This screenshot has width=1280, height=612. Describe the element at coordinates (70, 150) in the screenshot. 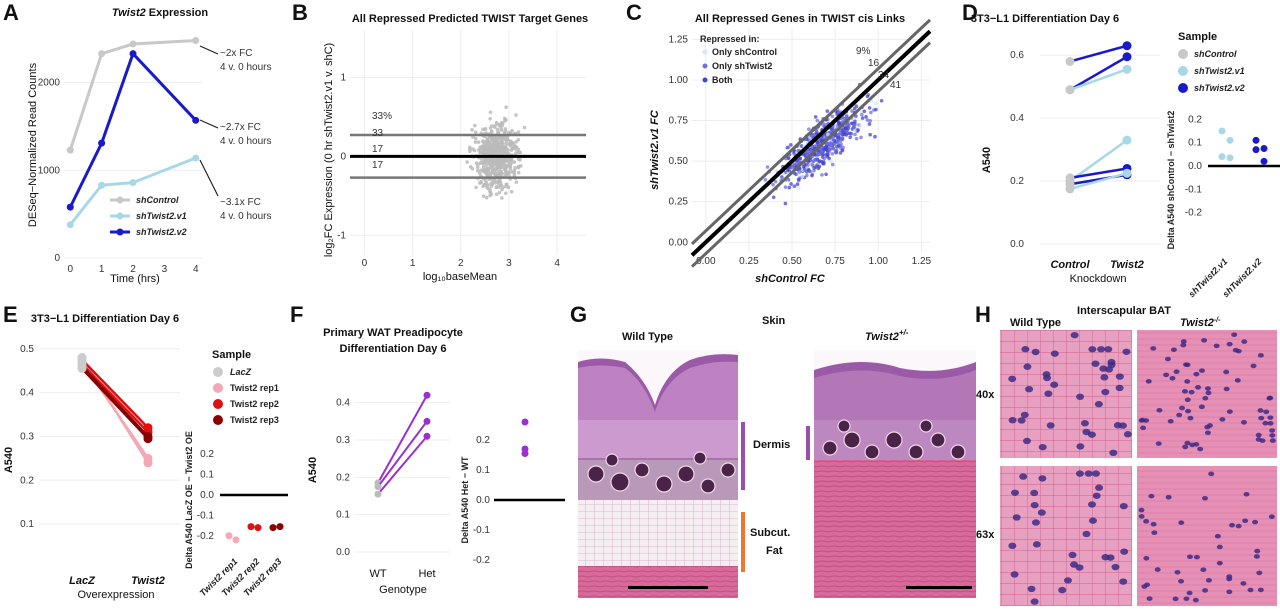

I see `data-point-shControl` at that location.